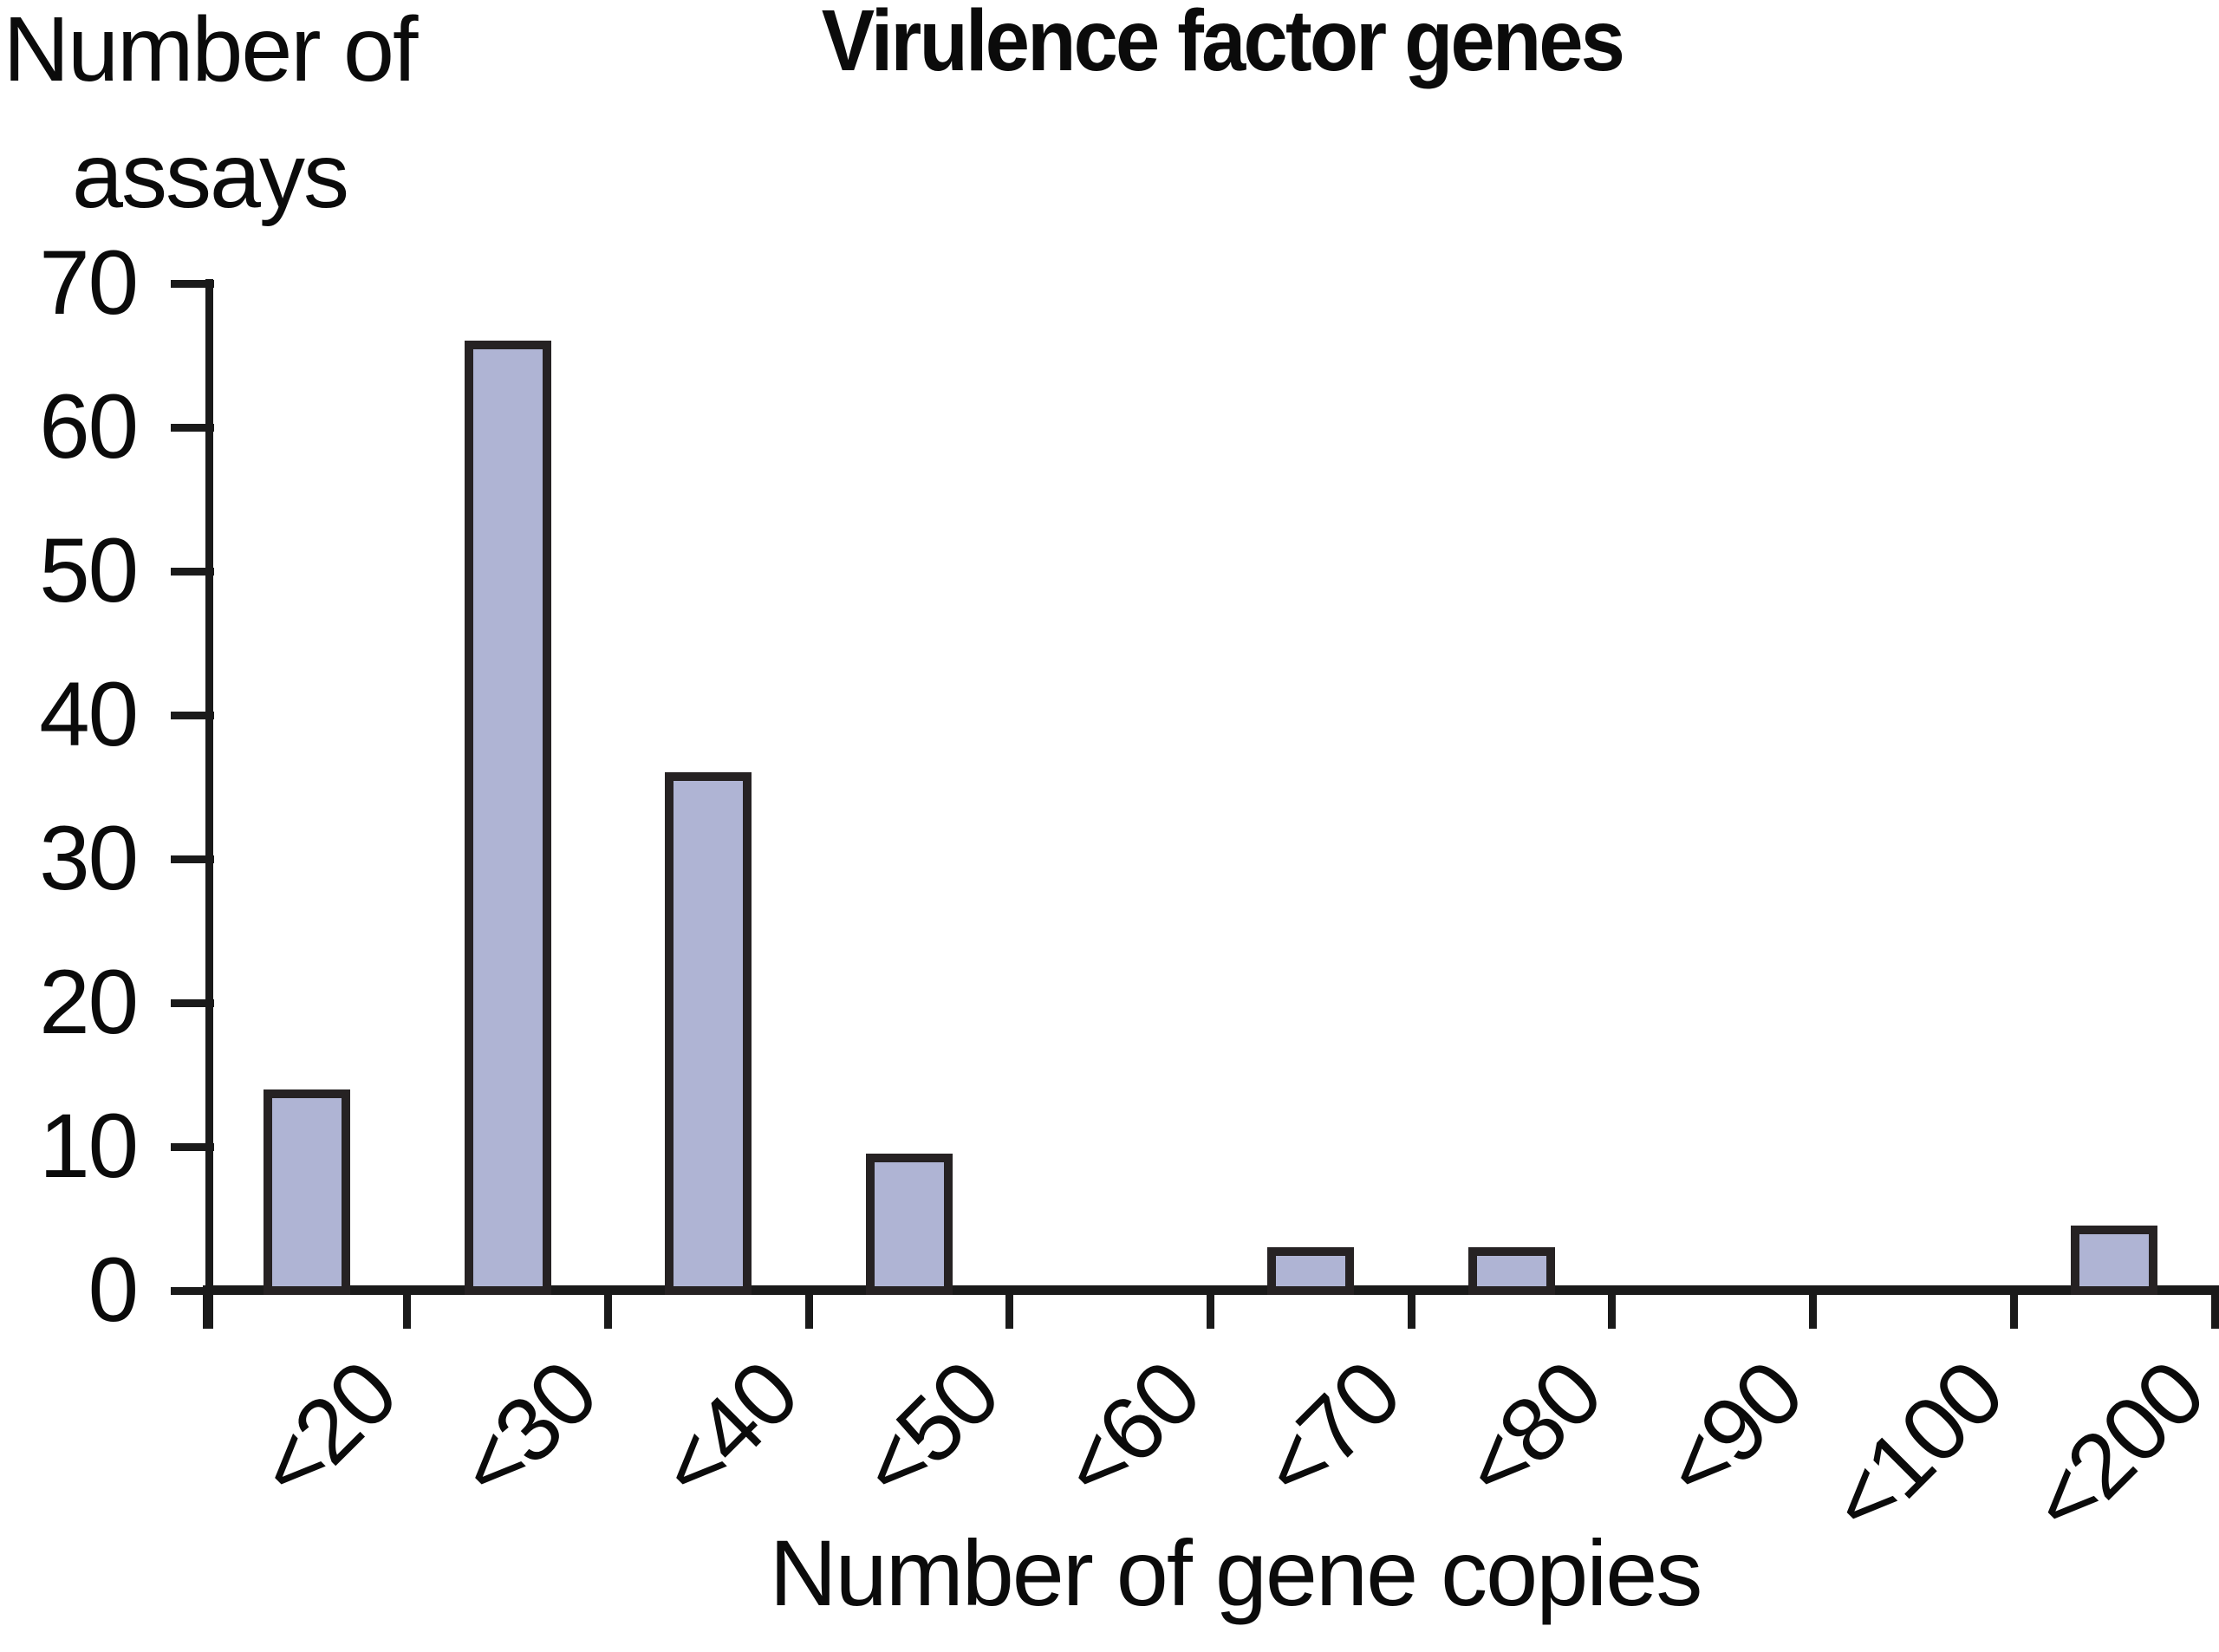 This screenshot has height=1652, width=2219. I want to click on y-tick-label-30: 30, so click(89, 858).